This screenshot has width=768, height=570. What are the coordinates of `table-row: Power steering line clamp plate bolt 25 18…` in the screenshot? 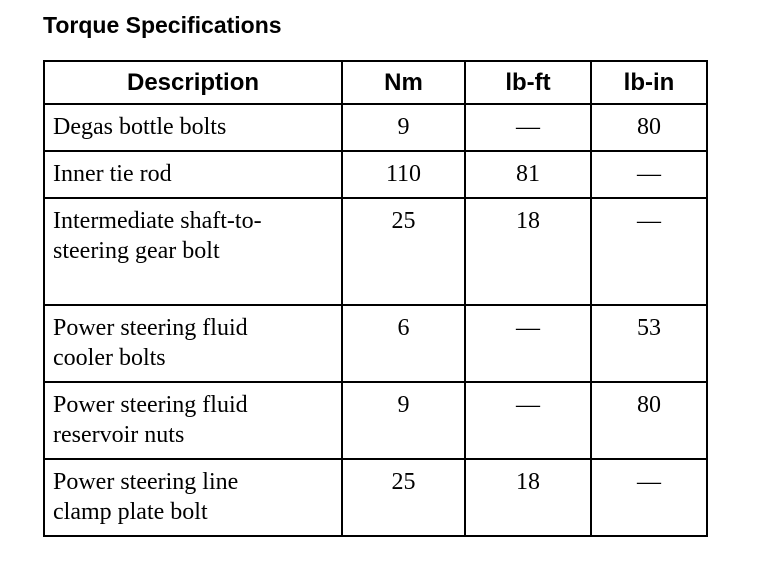 It's located at (375, 497).